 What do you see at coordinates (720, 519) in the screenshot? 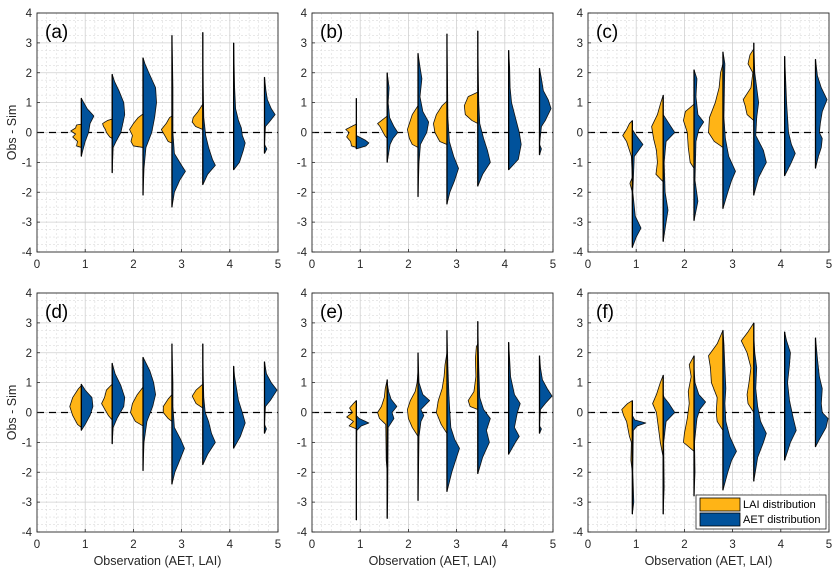
I see `legend-swatch-aet` at bounding box center [720, 519].